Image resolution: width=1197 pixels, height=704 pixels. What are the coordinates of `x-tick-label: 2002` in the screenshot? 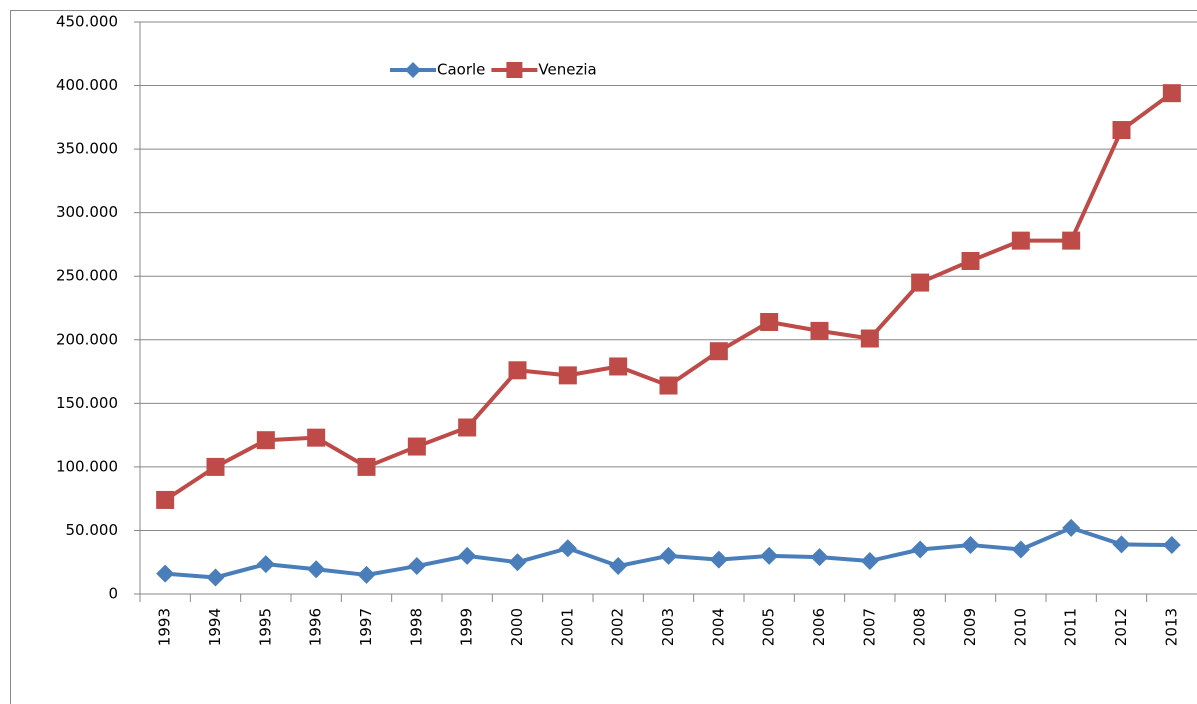 It's located at (618, 627).